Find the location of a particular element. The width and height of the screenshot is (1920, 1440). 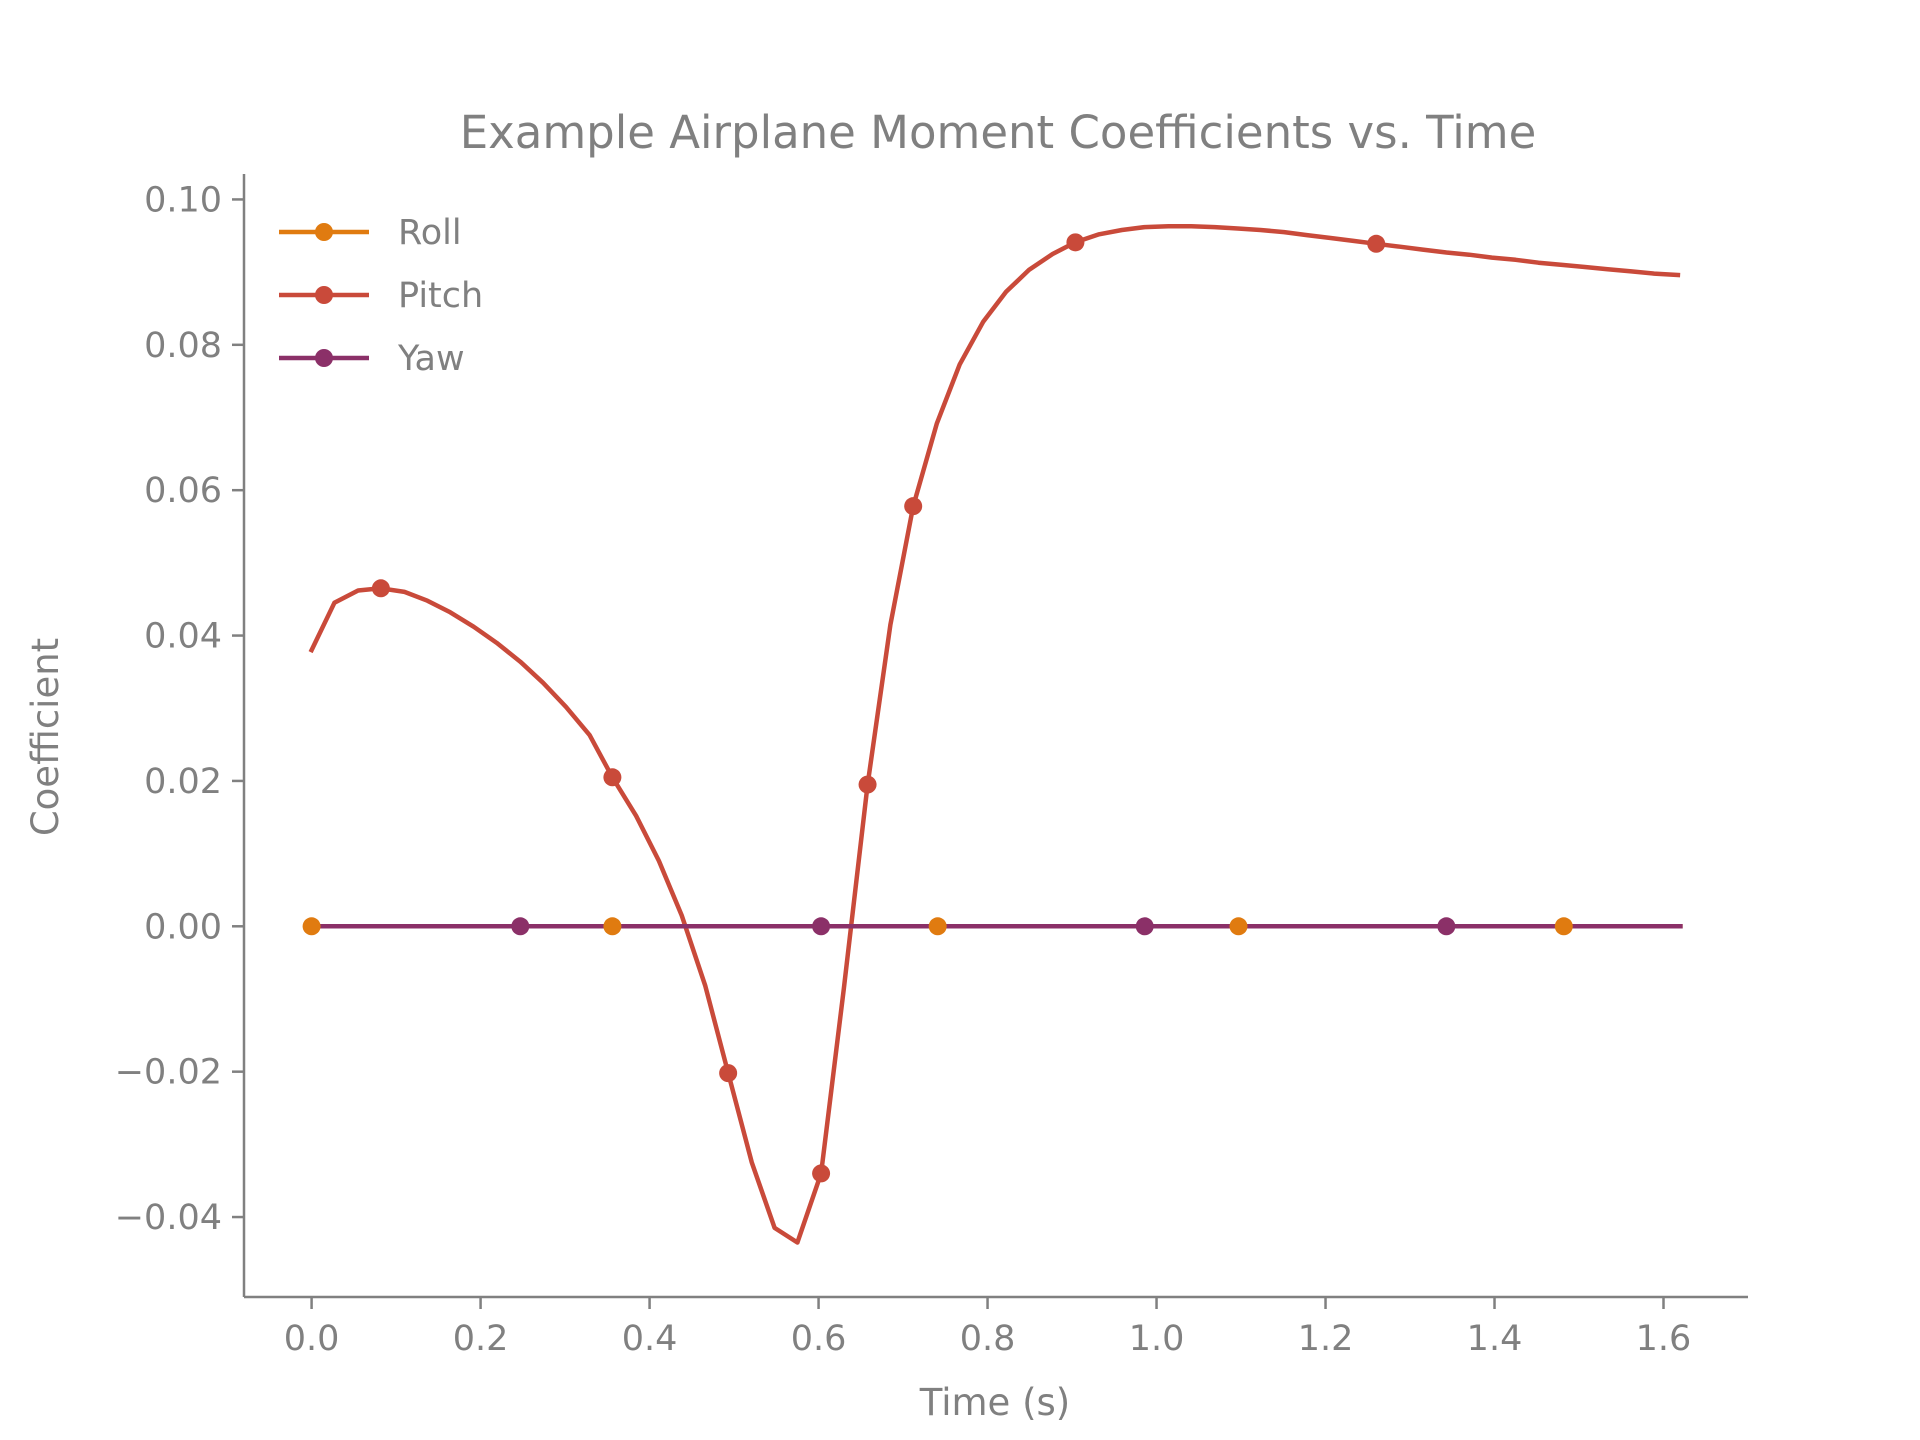

legend-label: Yaw is located at coordinates (431, 359).